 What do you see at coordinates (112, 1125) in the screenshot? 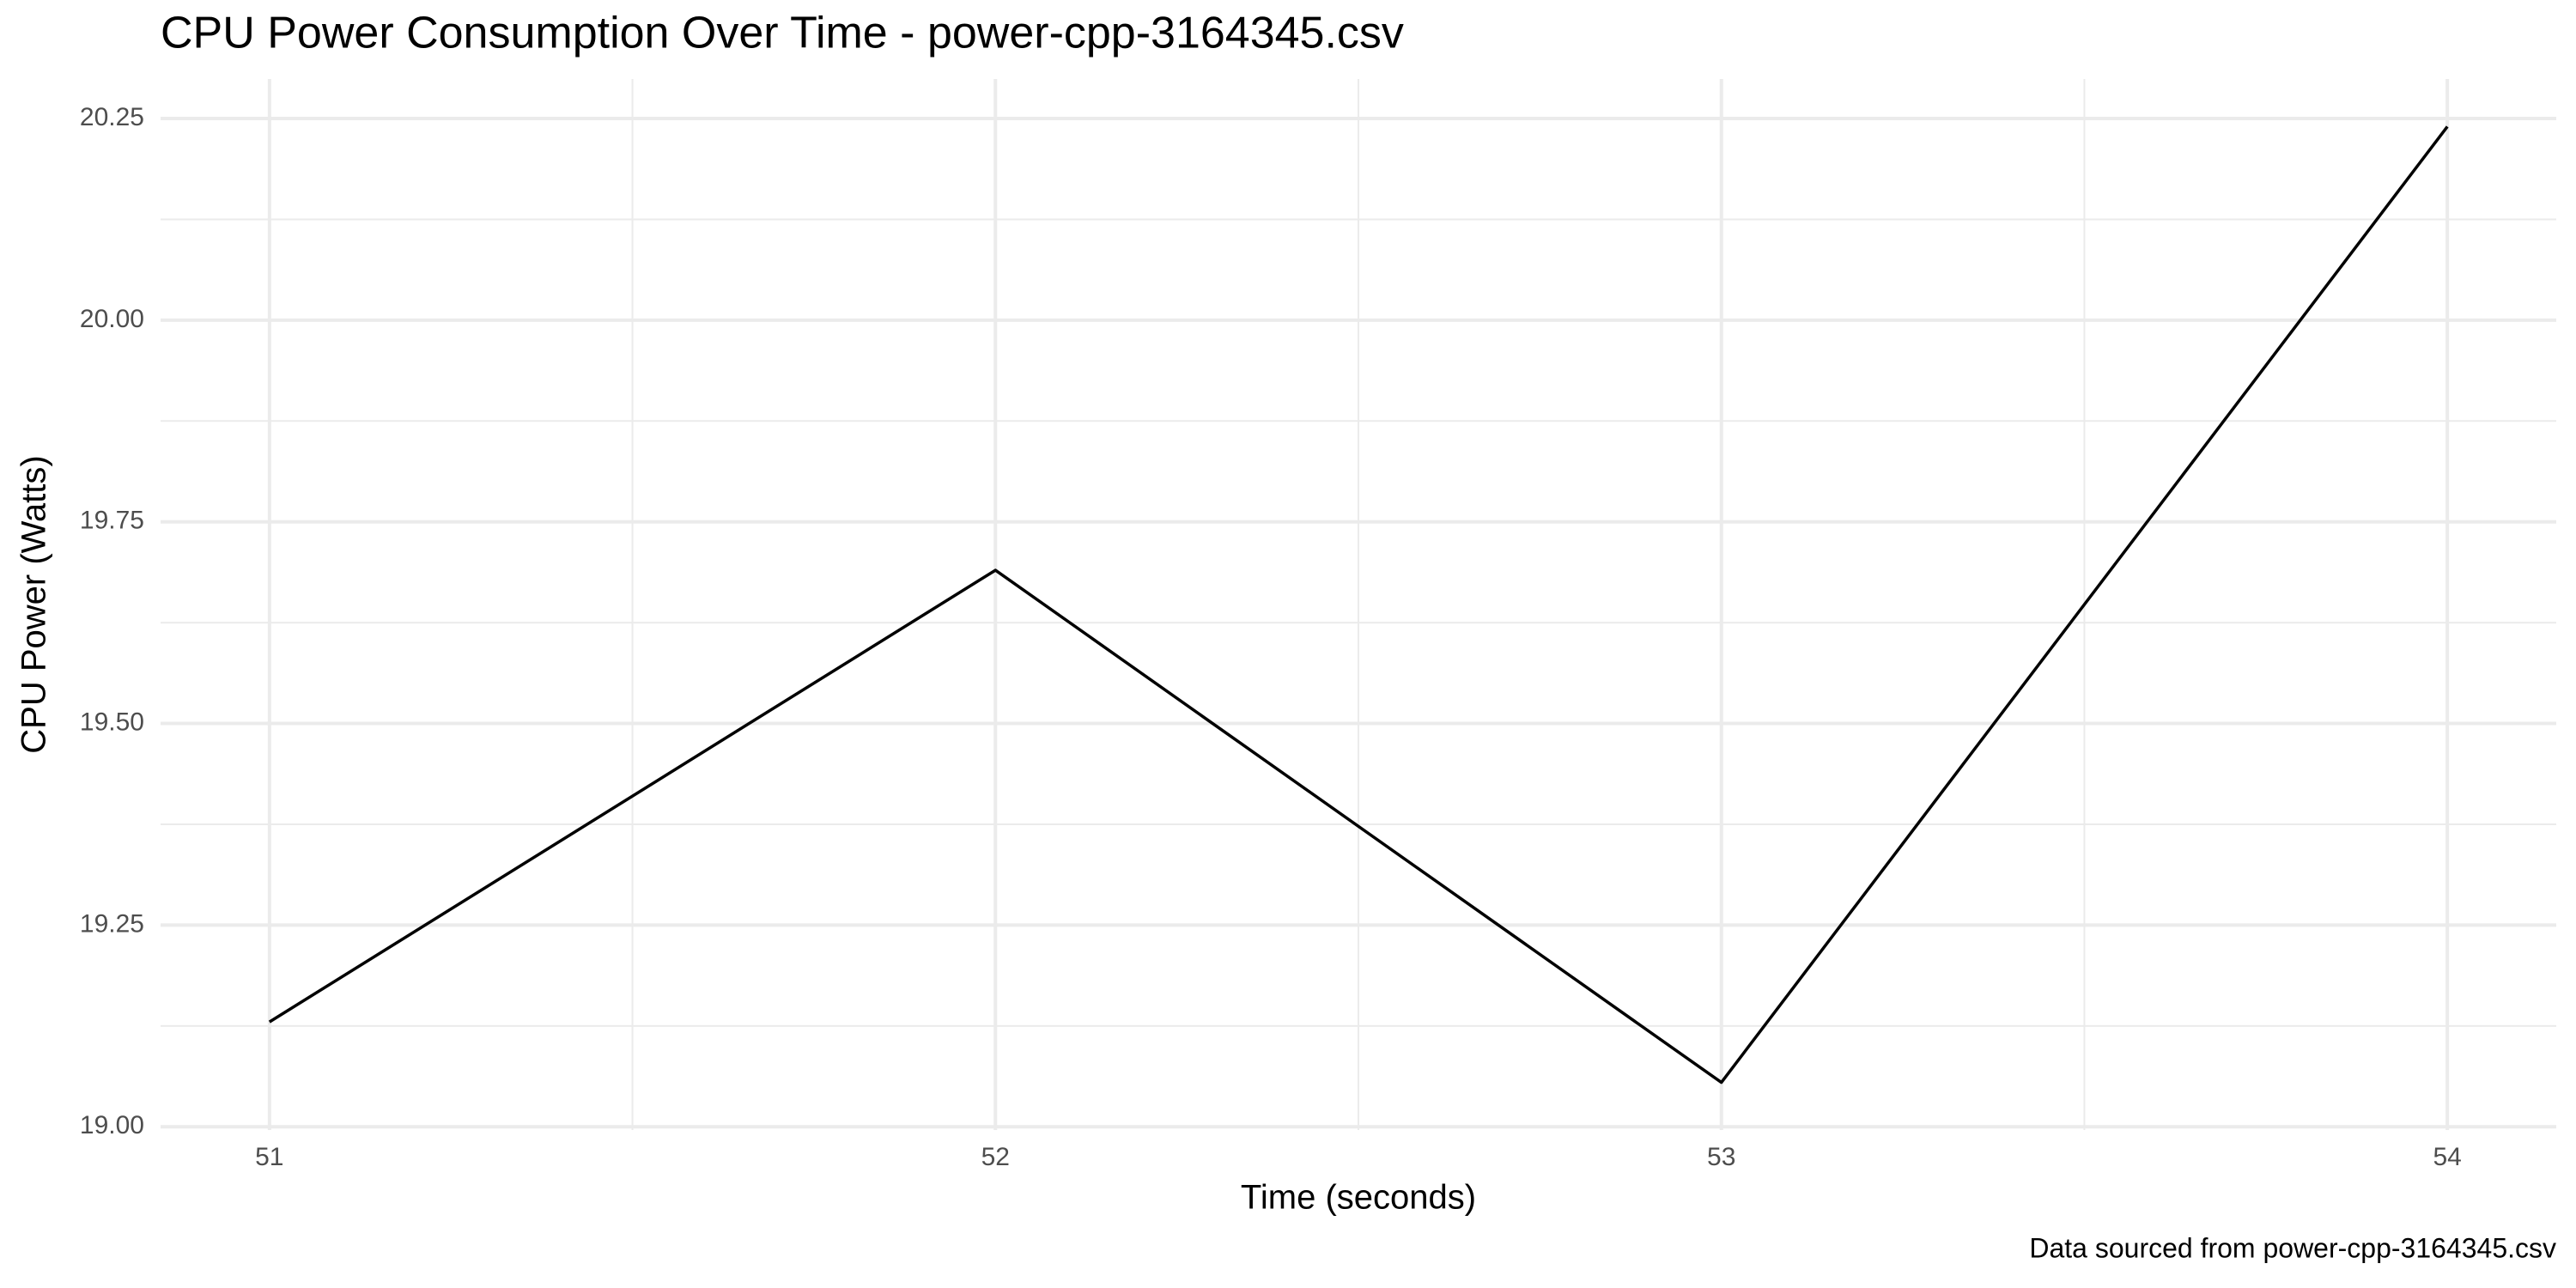
I see `y-tick-label: 19.00` at bounding box center [112, 1125].